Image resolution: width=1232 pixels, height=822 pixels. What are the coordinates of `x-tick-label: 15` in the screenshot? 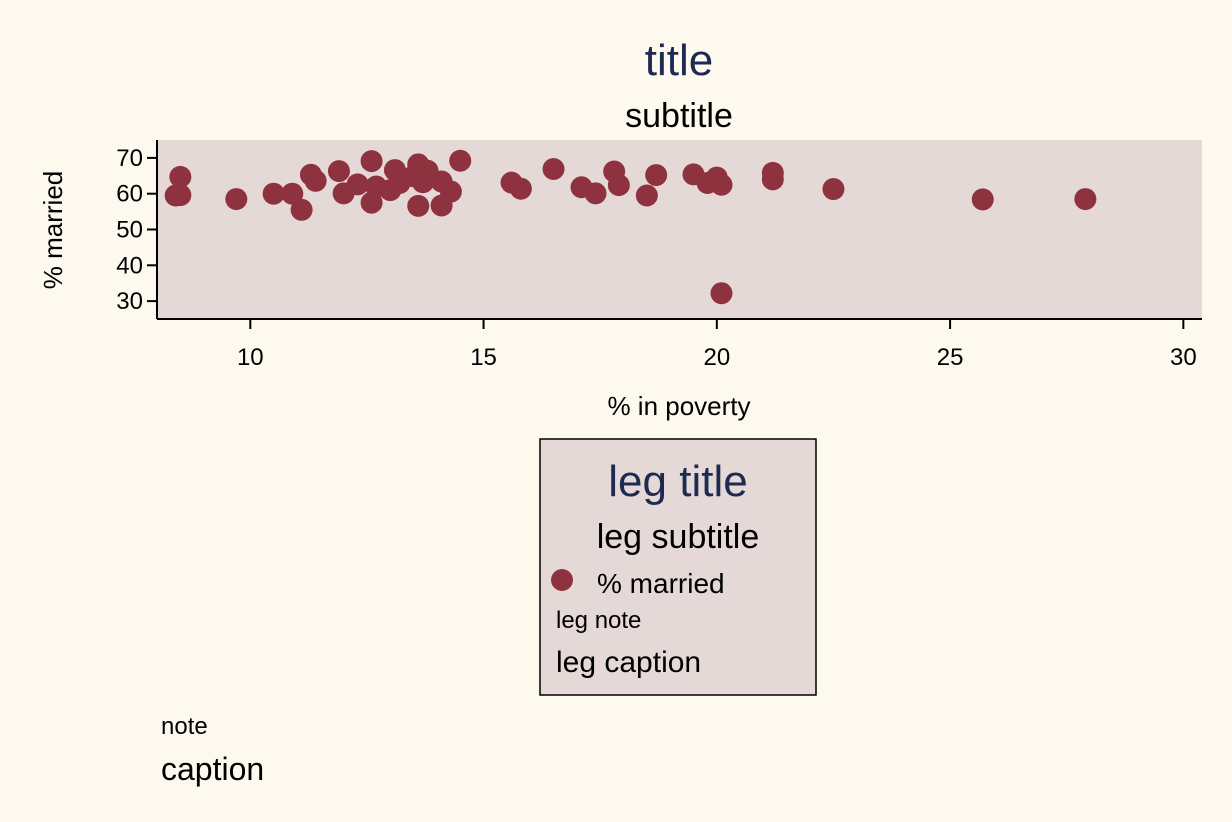 It's located at (483, 357).